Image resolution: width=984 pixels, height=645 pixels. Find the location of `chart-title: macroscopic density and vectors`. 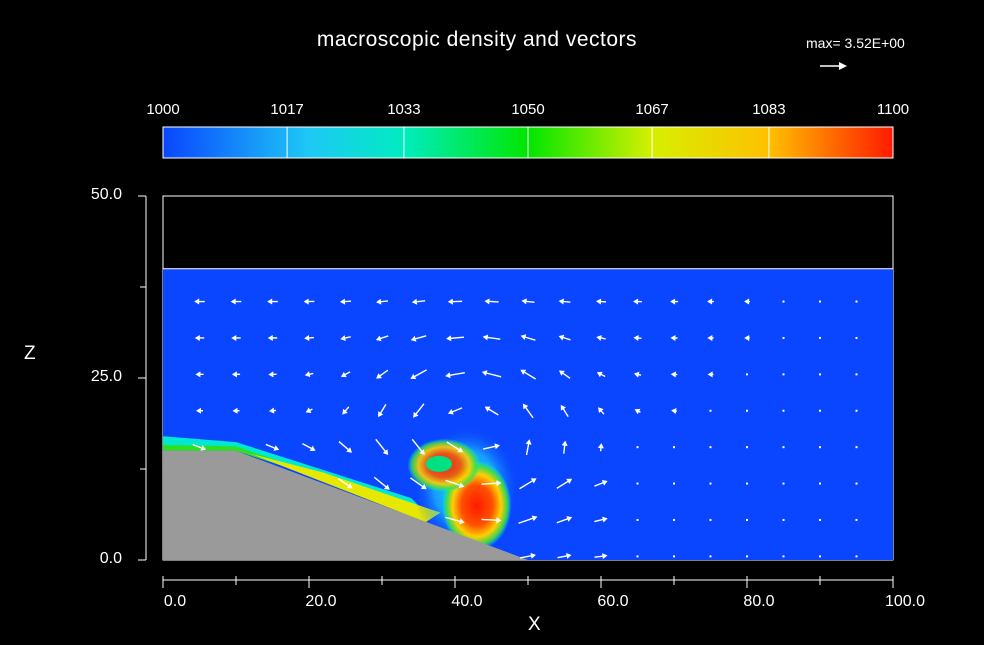

chart-title: macroscopic density and vectors is located at coordinates (477, 39).